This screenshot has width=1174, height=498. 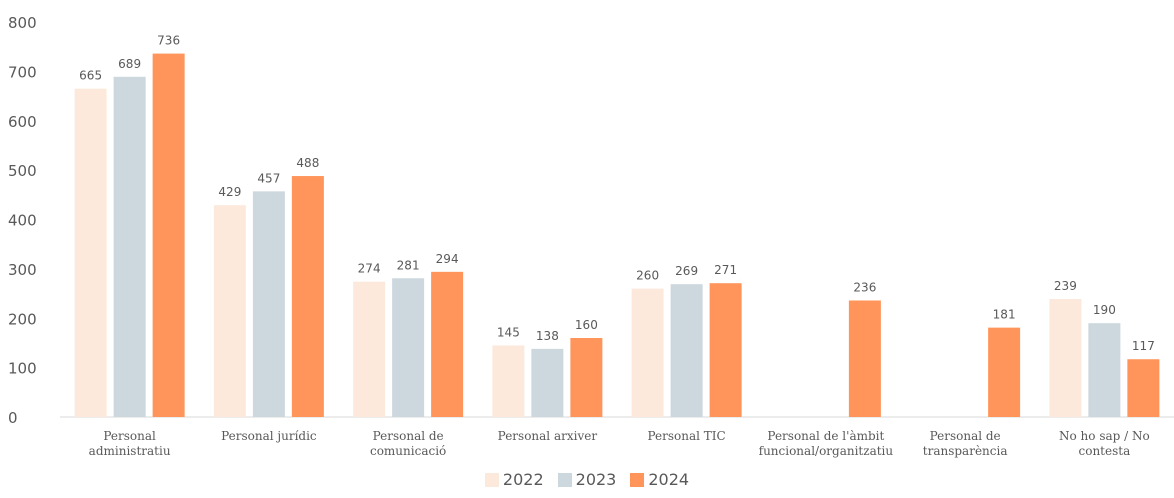 What do you see at coordinates (269, 436) in the screenshot?
I see `category-label: Personal jurídic` at bounding box center [269, 436].